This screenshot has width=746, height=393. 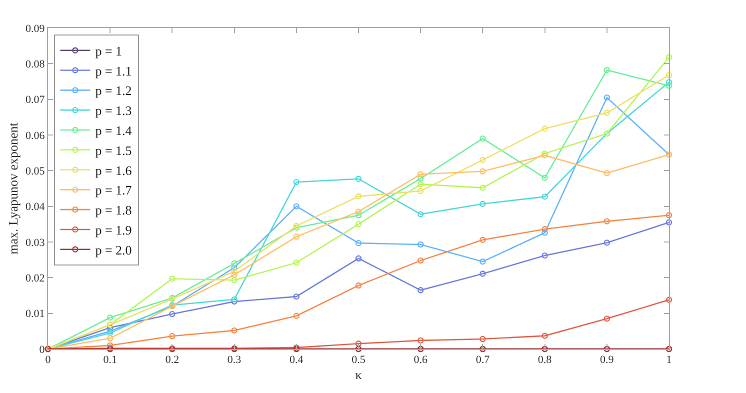 What do you see at coordinates (36, 64) in the screenshot?
I see `y-tick-label: 0.08` at bounding box center [36, 64].